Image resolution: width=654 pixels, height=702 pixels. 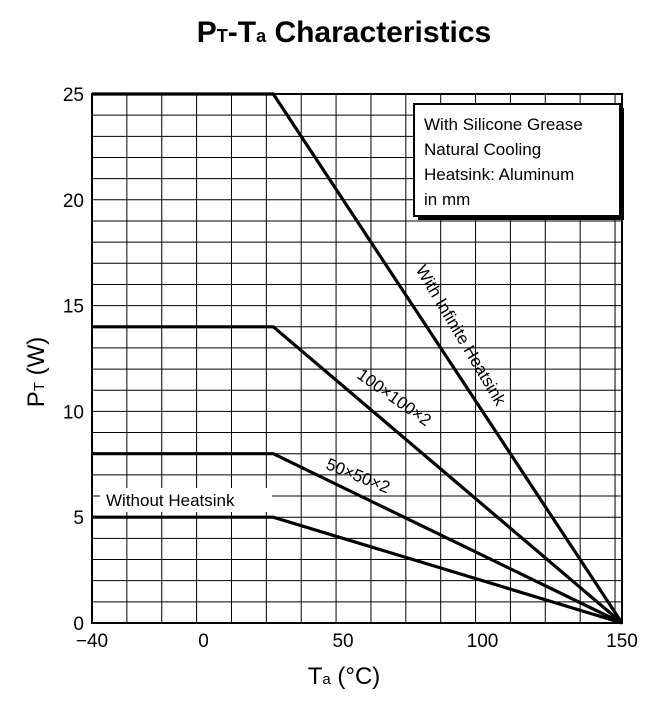 What do you see at coordinates (394, 397) in the screenshot?
I see `label-100x100x2: 100×100×2` at bounding box center [394, 397].